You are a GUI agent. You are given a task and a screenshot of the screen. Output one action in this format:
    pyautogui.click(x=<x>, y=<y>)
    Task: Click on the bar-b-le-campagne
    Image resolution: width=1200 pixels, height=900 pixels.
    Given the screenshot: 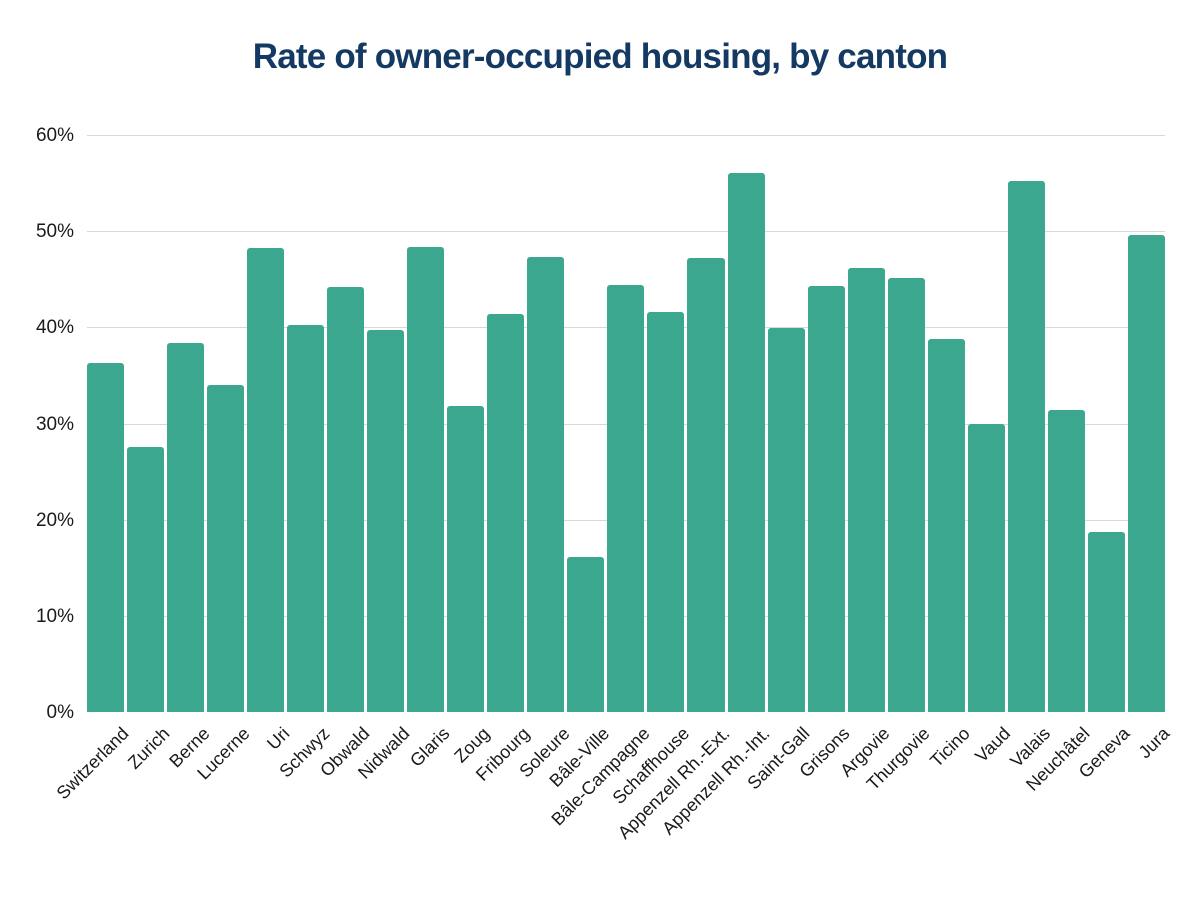 What is the action you would take?
    pyautogui.click(x=626, y=498)
    